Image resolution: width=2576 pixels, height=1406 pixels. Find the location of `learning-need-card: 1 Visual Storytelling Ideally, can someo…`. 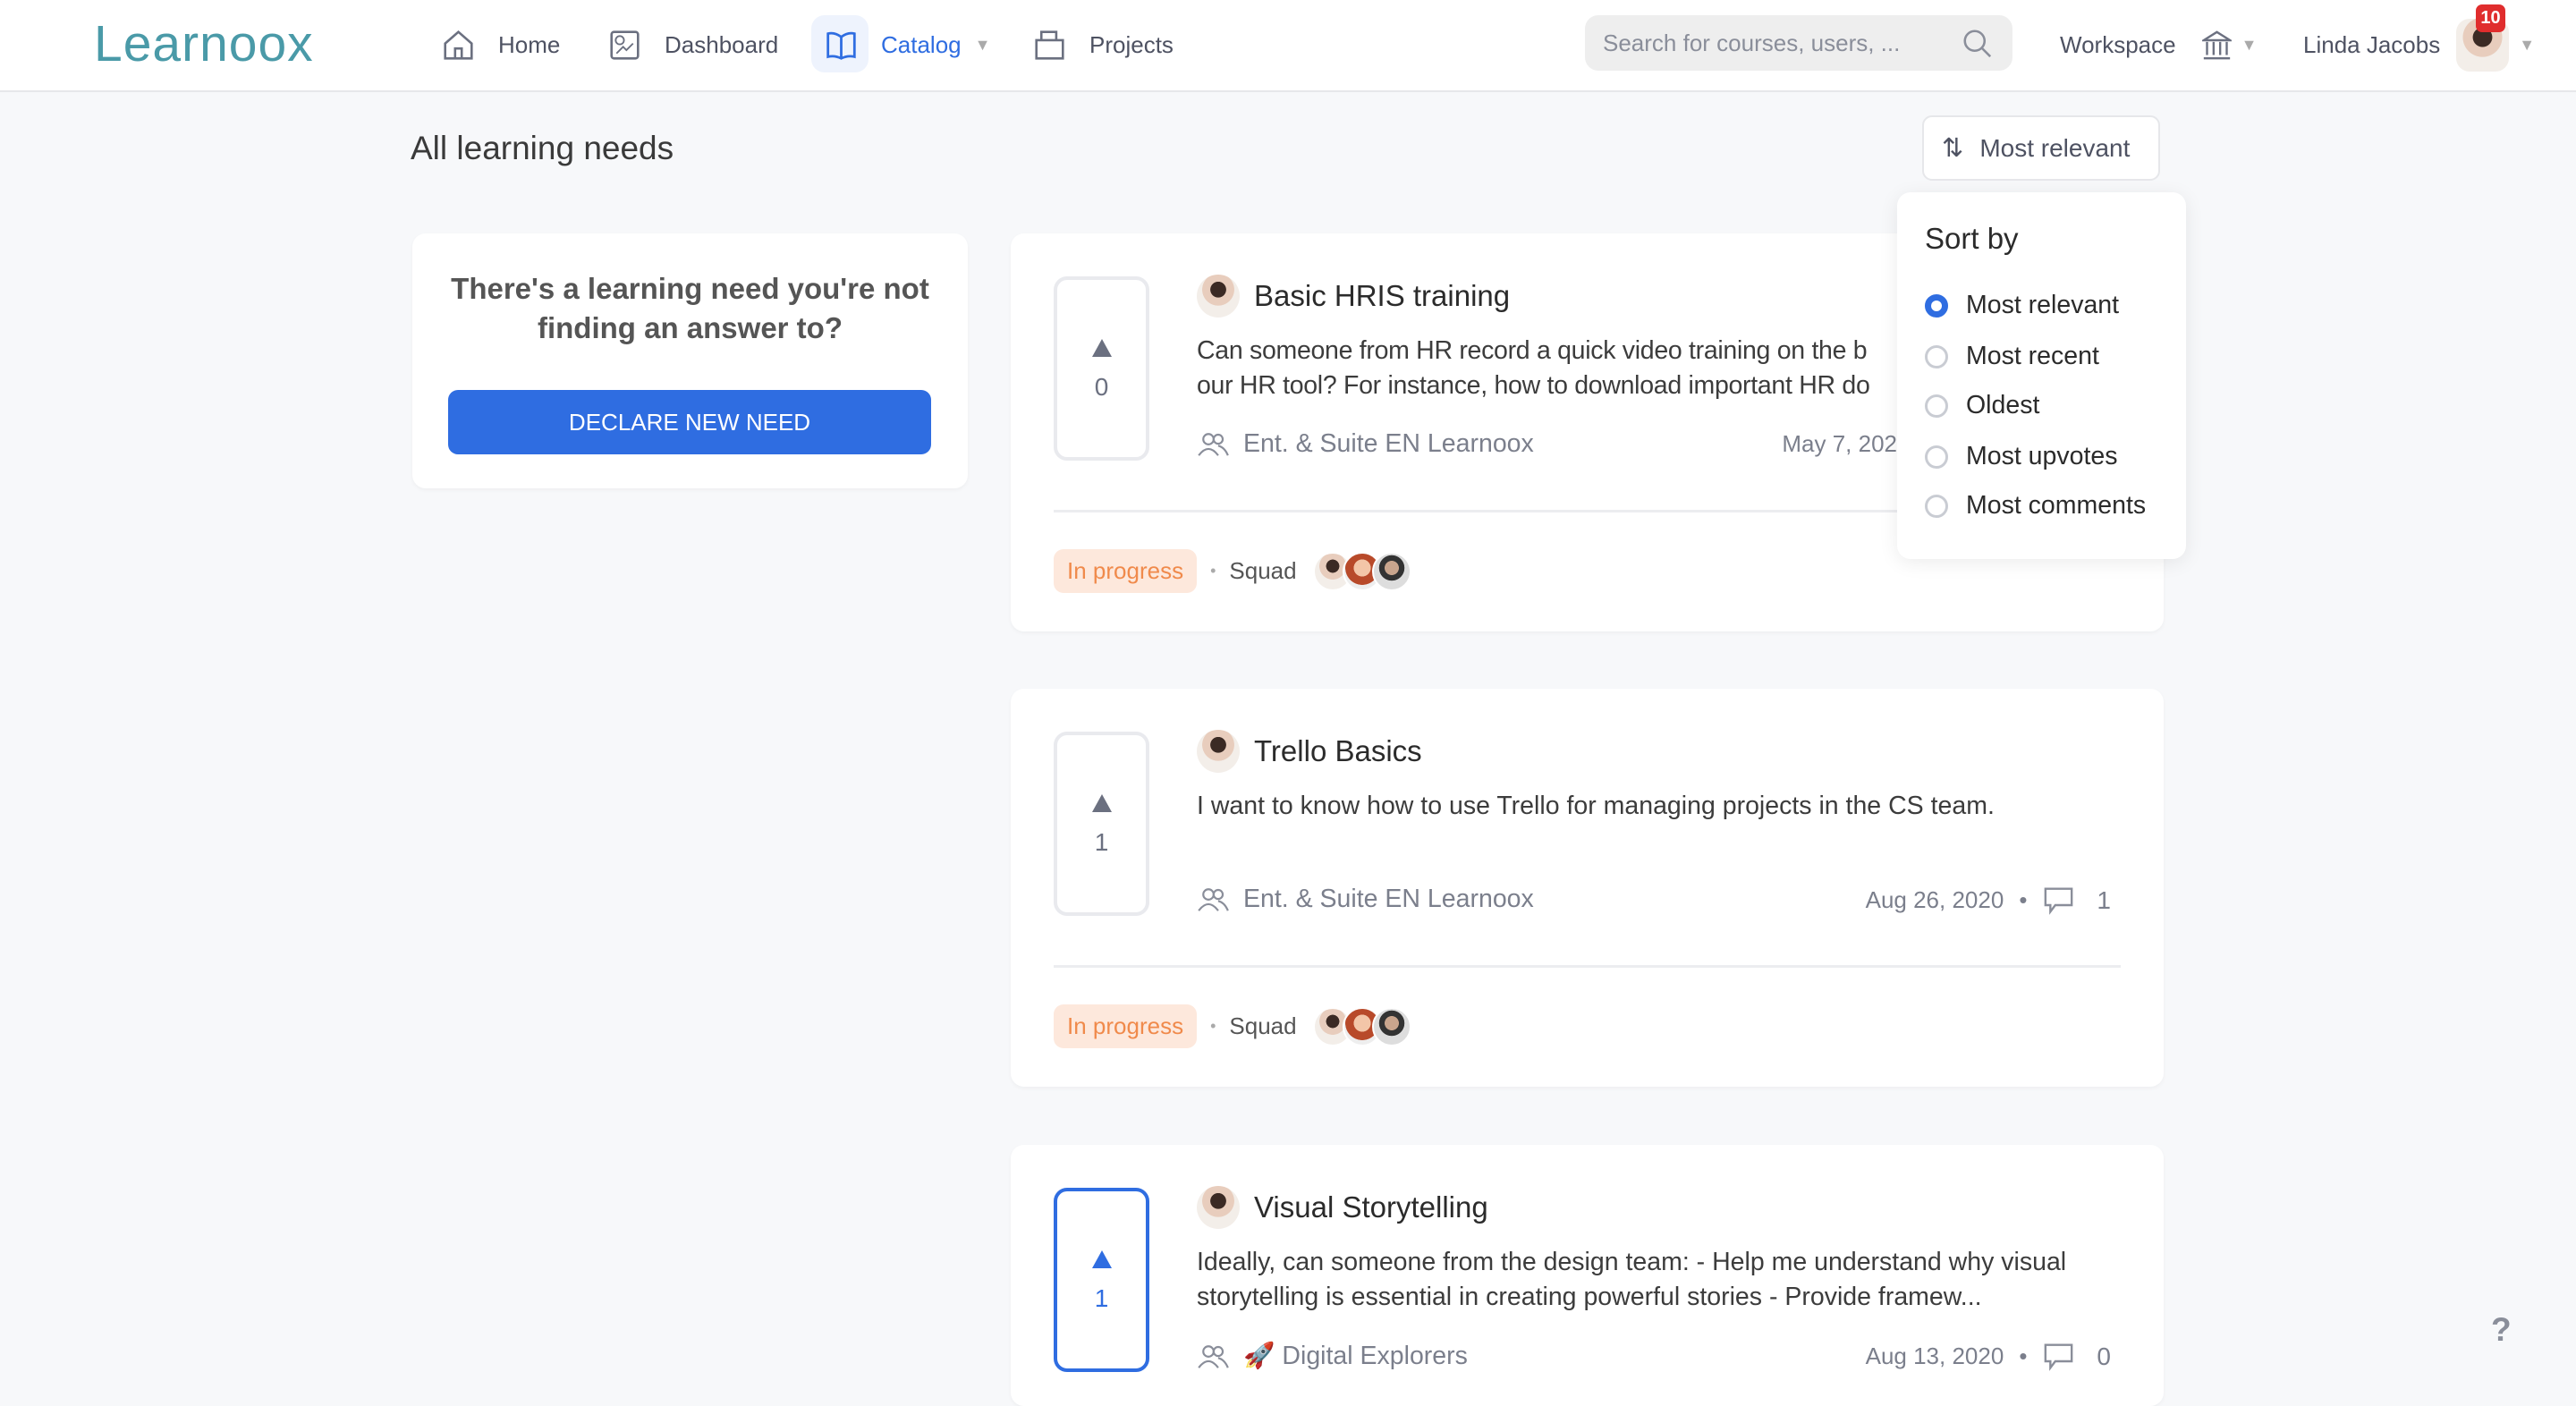

learning-need-card: 1 Visual Storytelling Ideally, can someo… is located at coordinates (1587, 1275).